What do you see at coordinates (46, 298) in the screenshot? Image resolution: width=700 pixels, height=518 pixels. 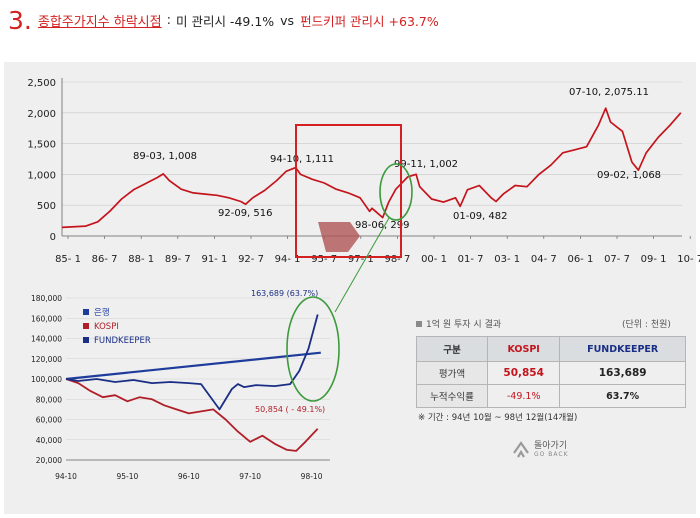 I see `y-tick-label: 180,000` at bounding box center [46, 298].